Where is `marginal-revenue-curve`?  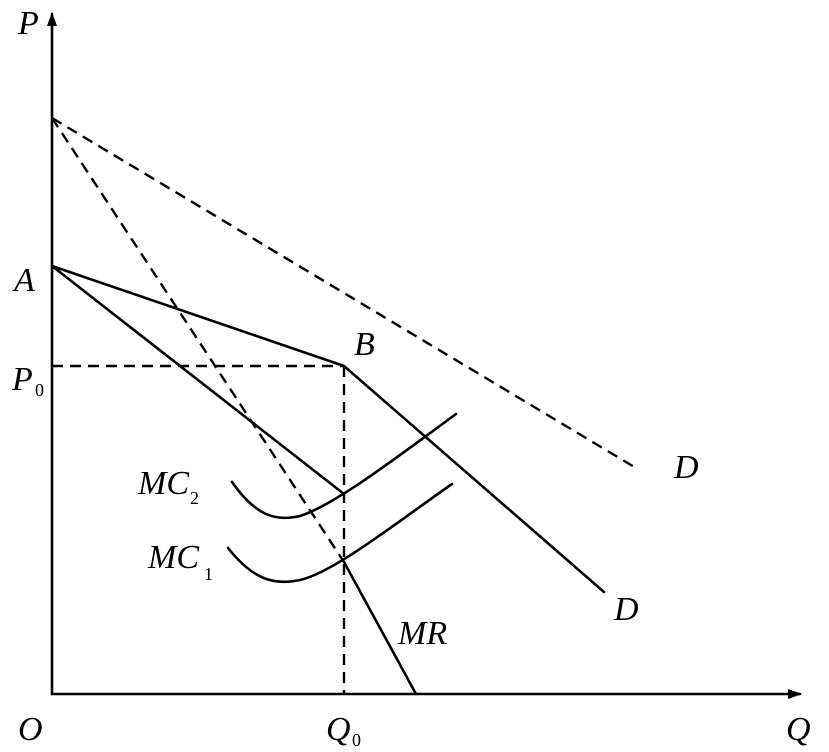 marginal-revenue-curve is located at coordinates (198, 380).